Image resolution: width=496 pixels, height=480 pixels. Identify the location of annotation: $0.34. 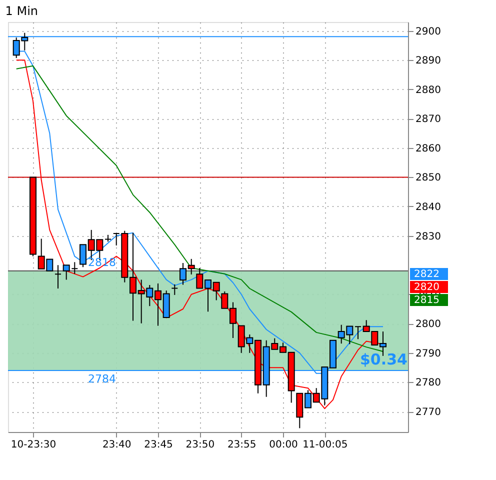
(384, 359).